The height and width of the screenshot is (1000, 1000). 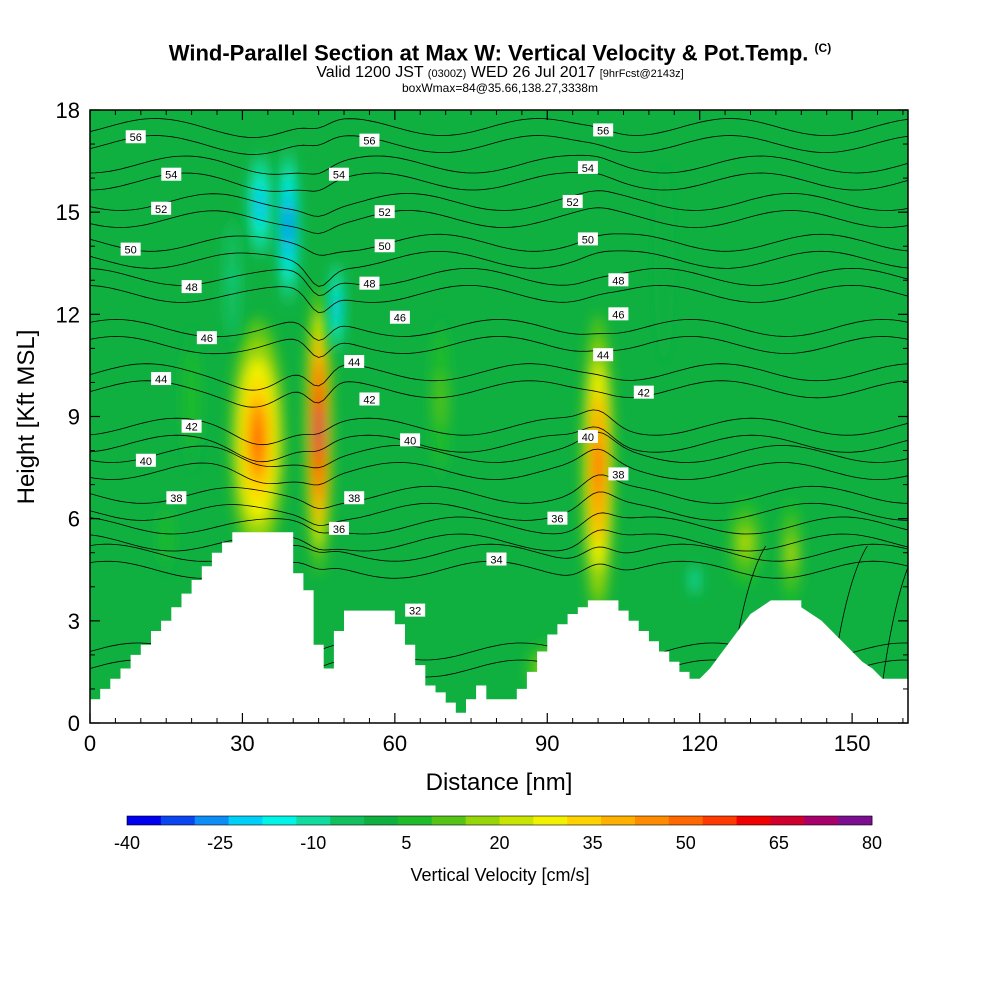 I want to click on x-tick-label: 60, so click(x=395, y=743).